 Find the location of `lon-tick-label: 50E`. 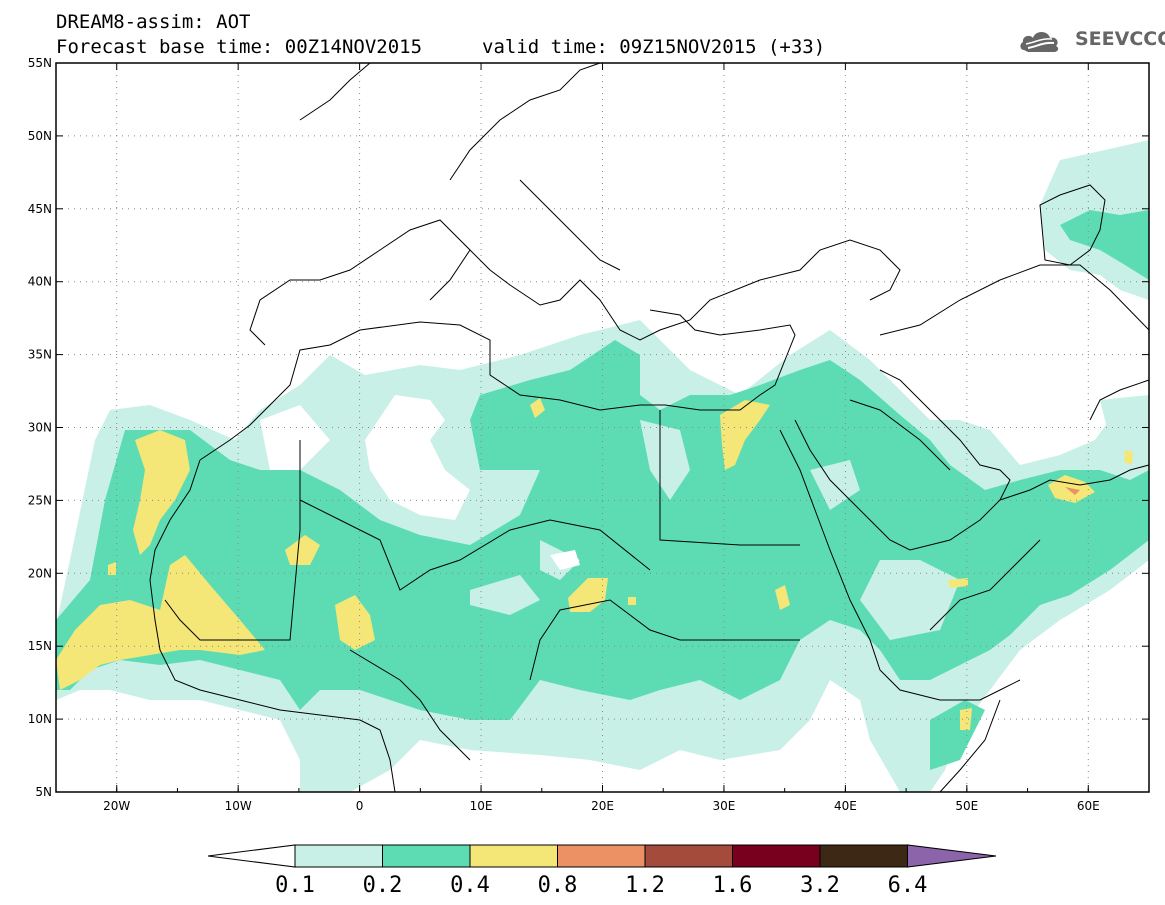

lon-tick-label: 50E is located at coordinates (966, 806).